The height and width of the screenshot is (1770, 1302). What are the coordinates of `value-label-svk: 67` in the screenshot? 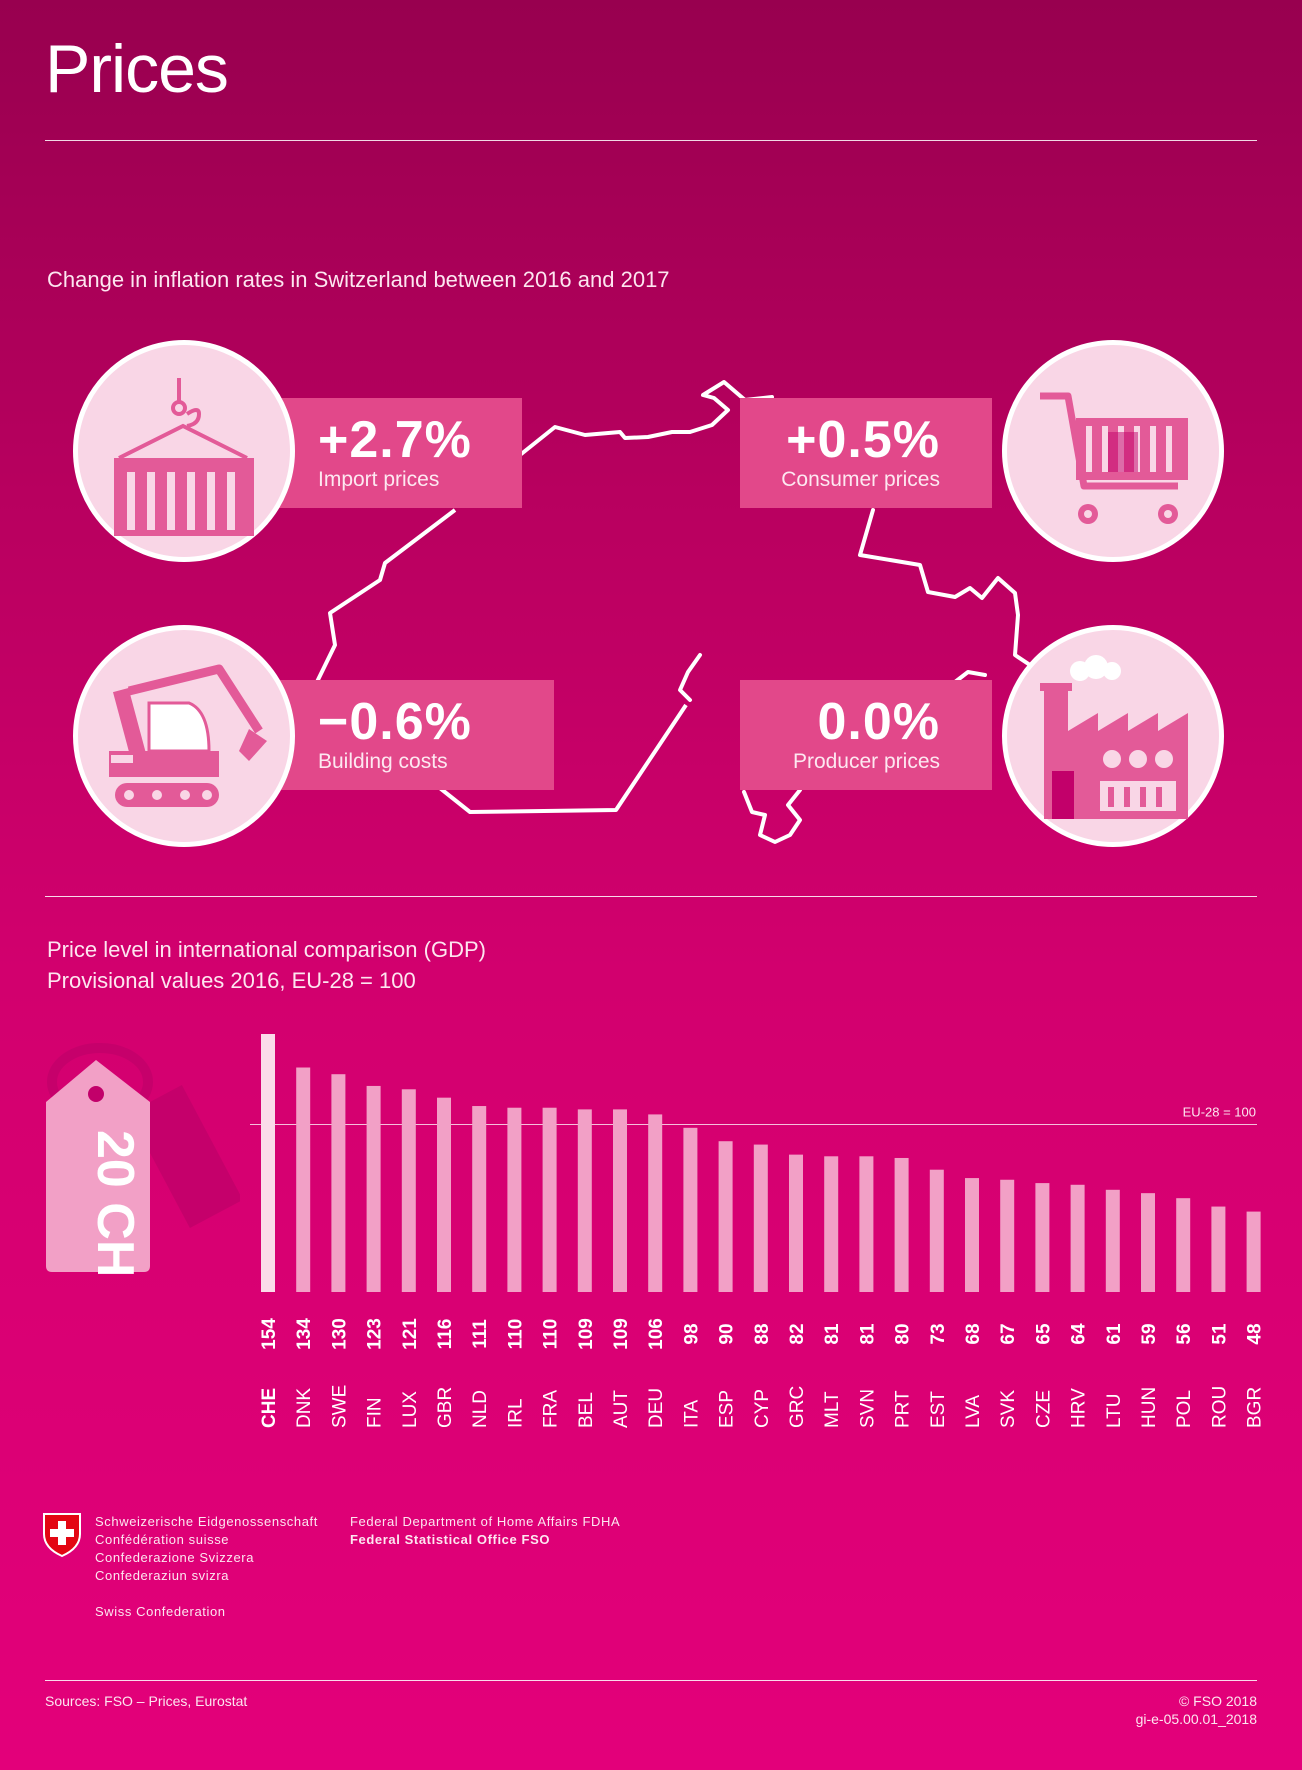 It's located at (1008, 1333).